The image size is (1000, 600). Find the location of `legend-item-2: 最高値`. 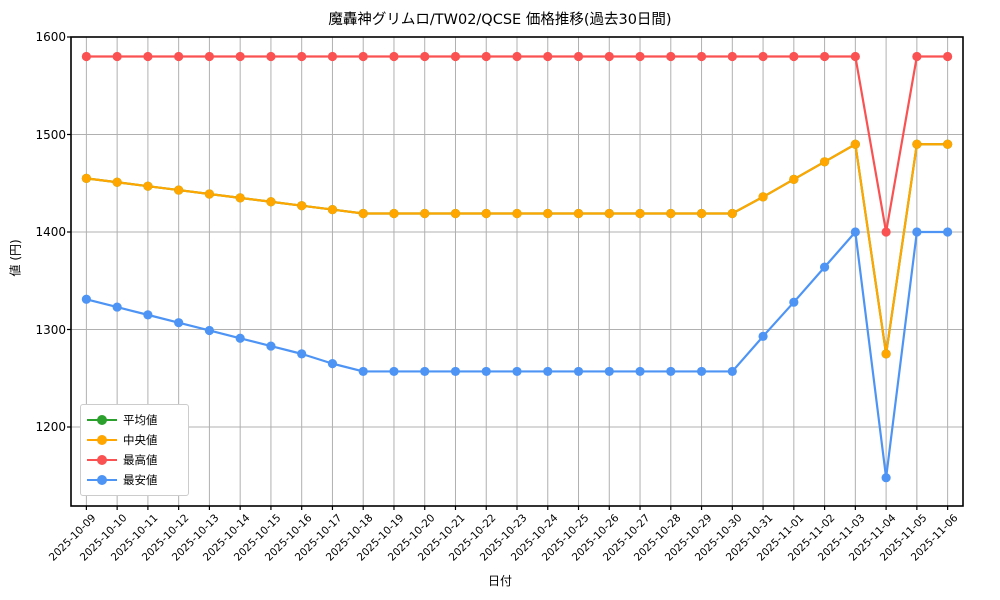

legend-item-2: 最高値 is located at coordinates (134, 460).